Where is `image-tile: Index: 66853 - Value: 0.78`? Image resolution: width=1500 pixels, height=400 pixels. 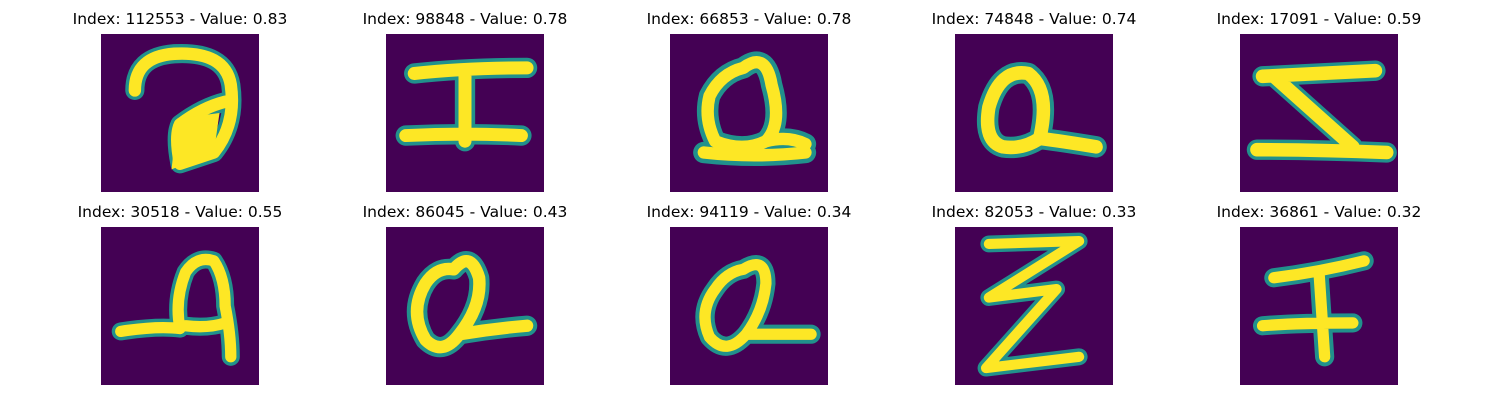
image-tile: Index: 66853 - Value: 0.78 is located at coordinates (749, 96).